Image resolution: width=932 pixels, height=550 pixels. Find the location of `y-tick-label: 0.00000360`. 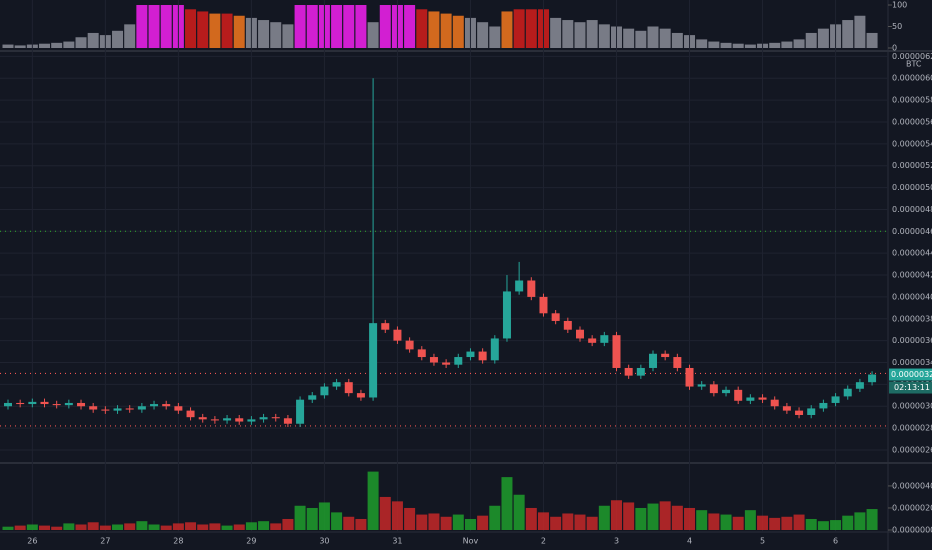

y-tick-label: 0.00000360 is located at coordinates (912, 340).